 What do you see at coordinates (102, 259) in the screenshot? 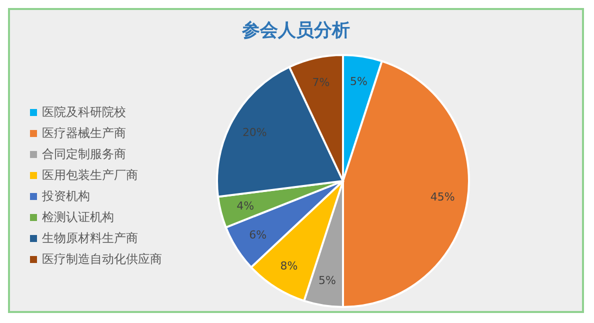
I see `legend-label: 医疗制造自动化供应商` at bounding box center [102, 259].